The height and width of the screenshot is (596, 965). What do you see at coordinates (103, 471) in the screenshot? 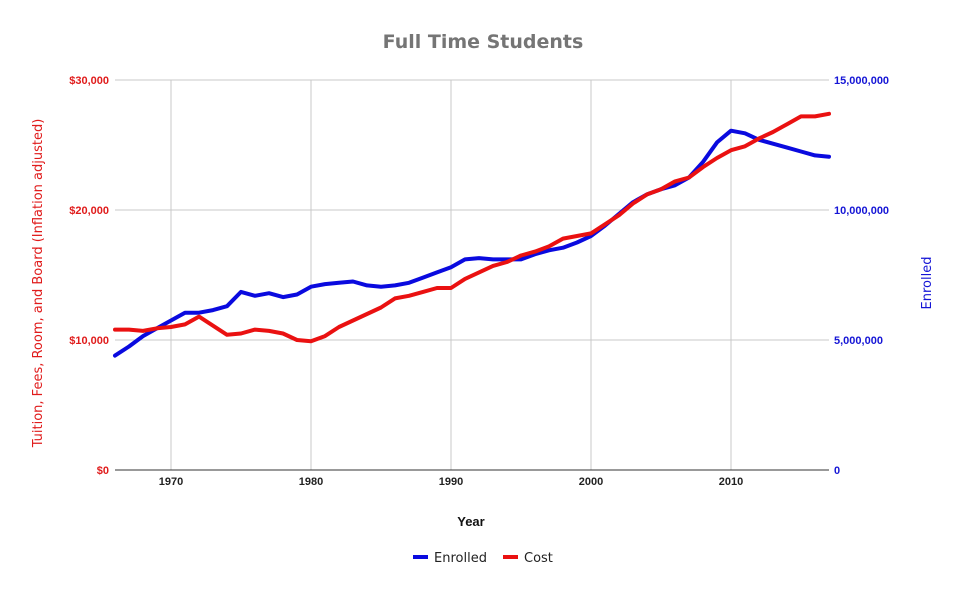
I see `left-tick-label: $0` at bounding box center [103, 471].